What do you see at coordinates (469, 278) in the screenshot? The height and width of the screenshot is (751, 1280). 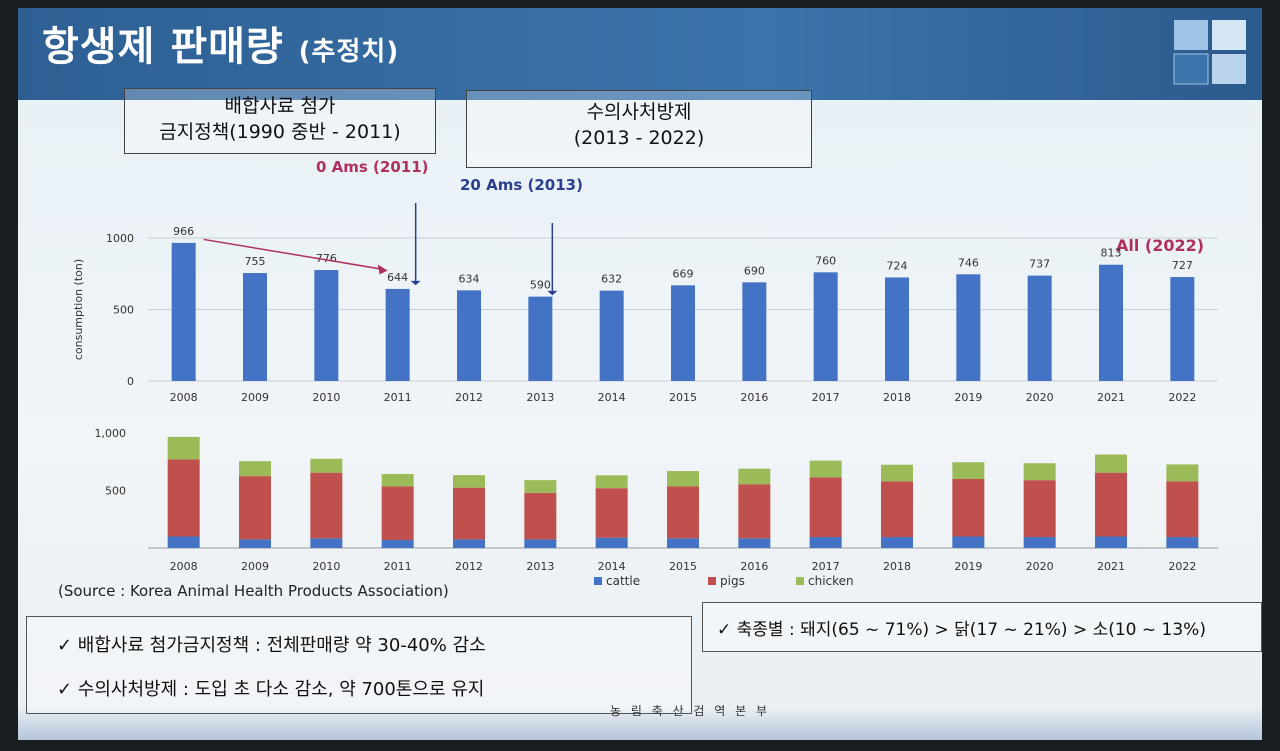 I see `data-label-2012: 634` at bounding box center [469, 278].